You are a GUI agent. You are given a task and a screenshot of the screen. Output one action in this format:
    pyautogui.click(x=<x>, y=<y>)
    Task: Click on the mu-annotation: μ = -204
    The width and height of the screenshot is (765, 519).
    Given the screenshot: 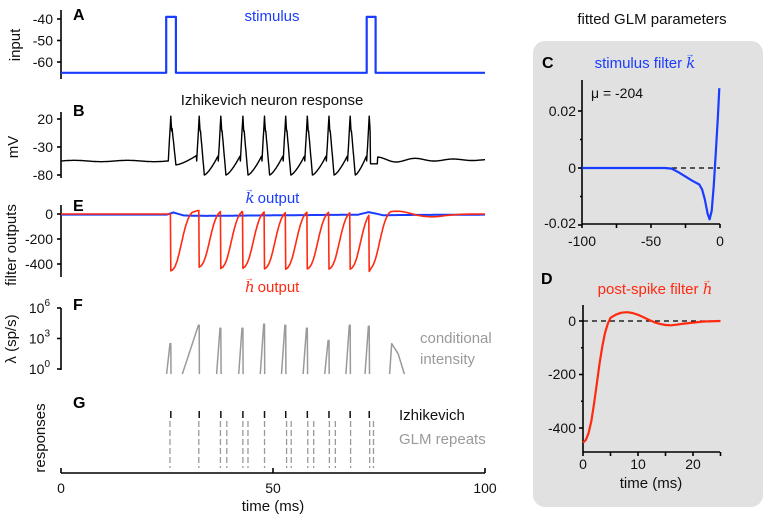 What is the action you would take?
    pyautogui.click(x=617, y=93)
    